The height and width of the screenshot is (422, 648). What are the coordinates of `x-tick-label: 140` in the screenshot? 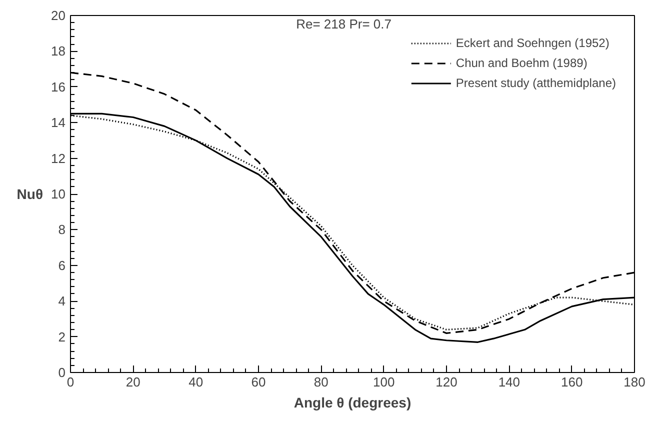 It's located at (509, 382).